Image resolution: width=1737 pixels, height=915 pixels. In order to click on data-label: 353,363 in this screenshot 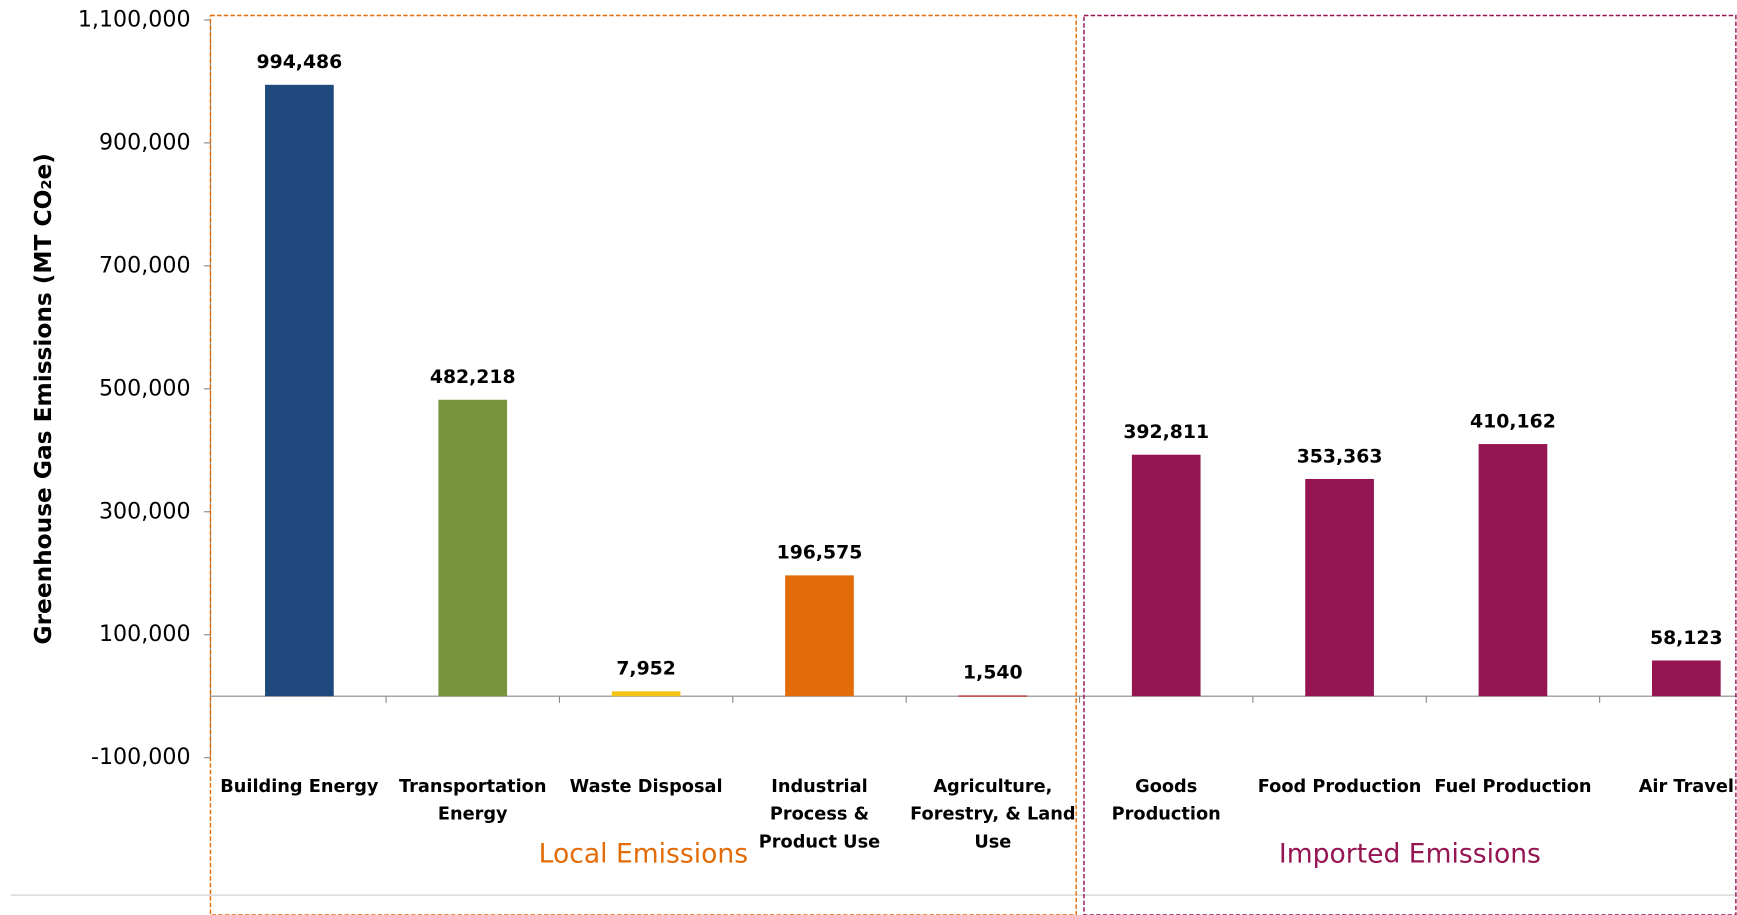, I will do `click(1340, 456)`.